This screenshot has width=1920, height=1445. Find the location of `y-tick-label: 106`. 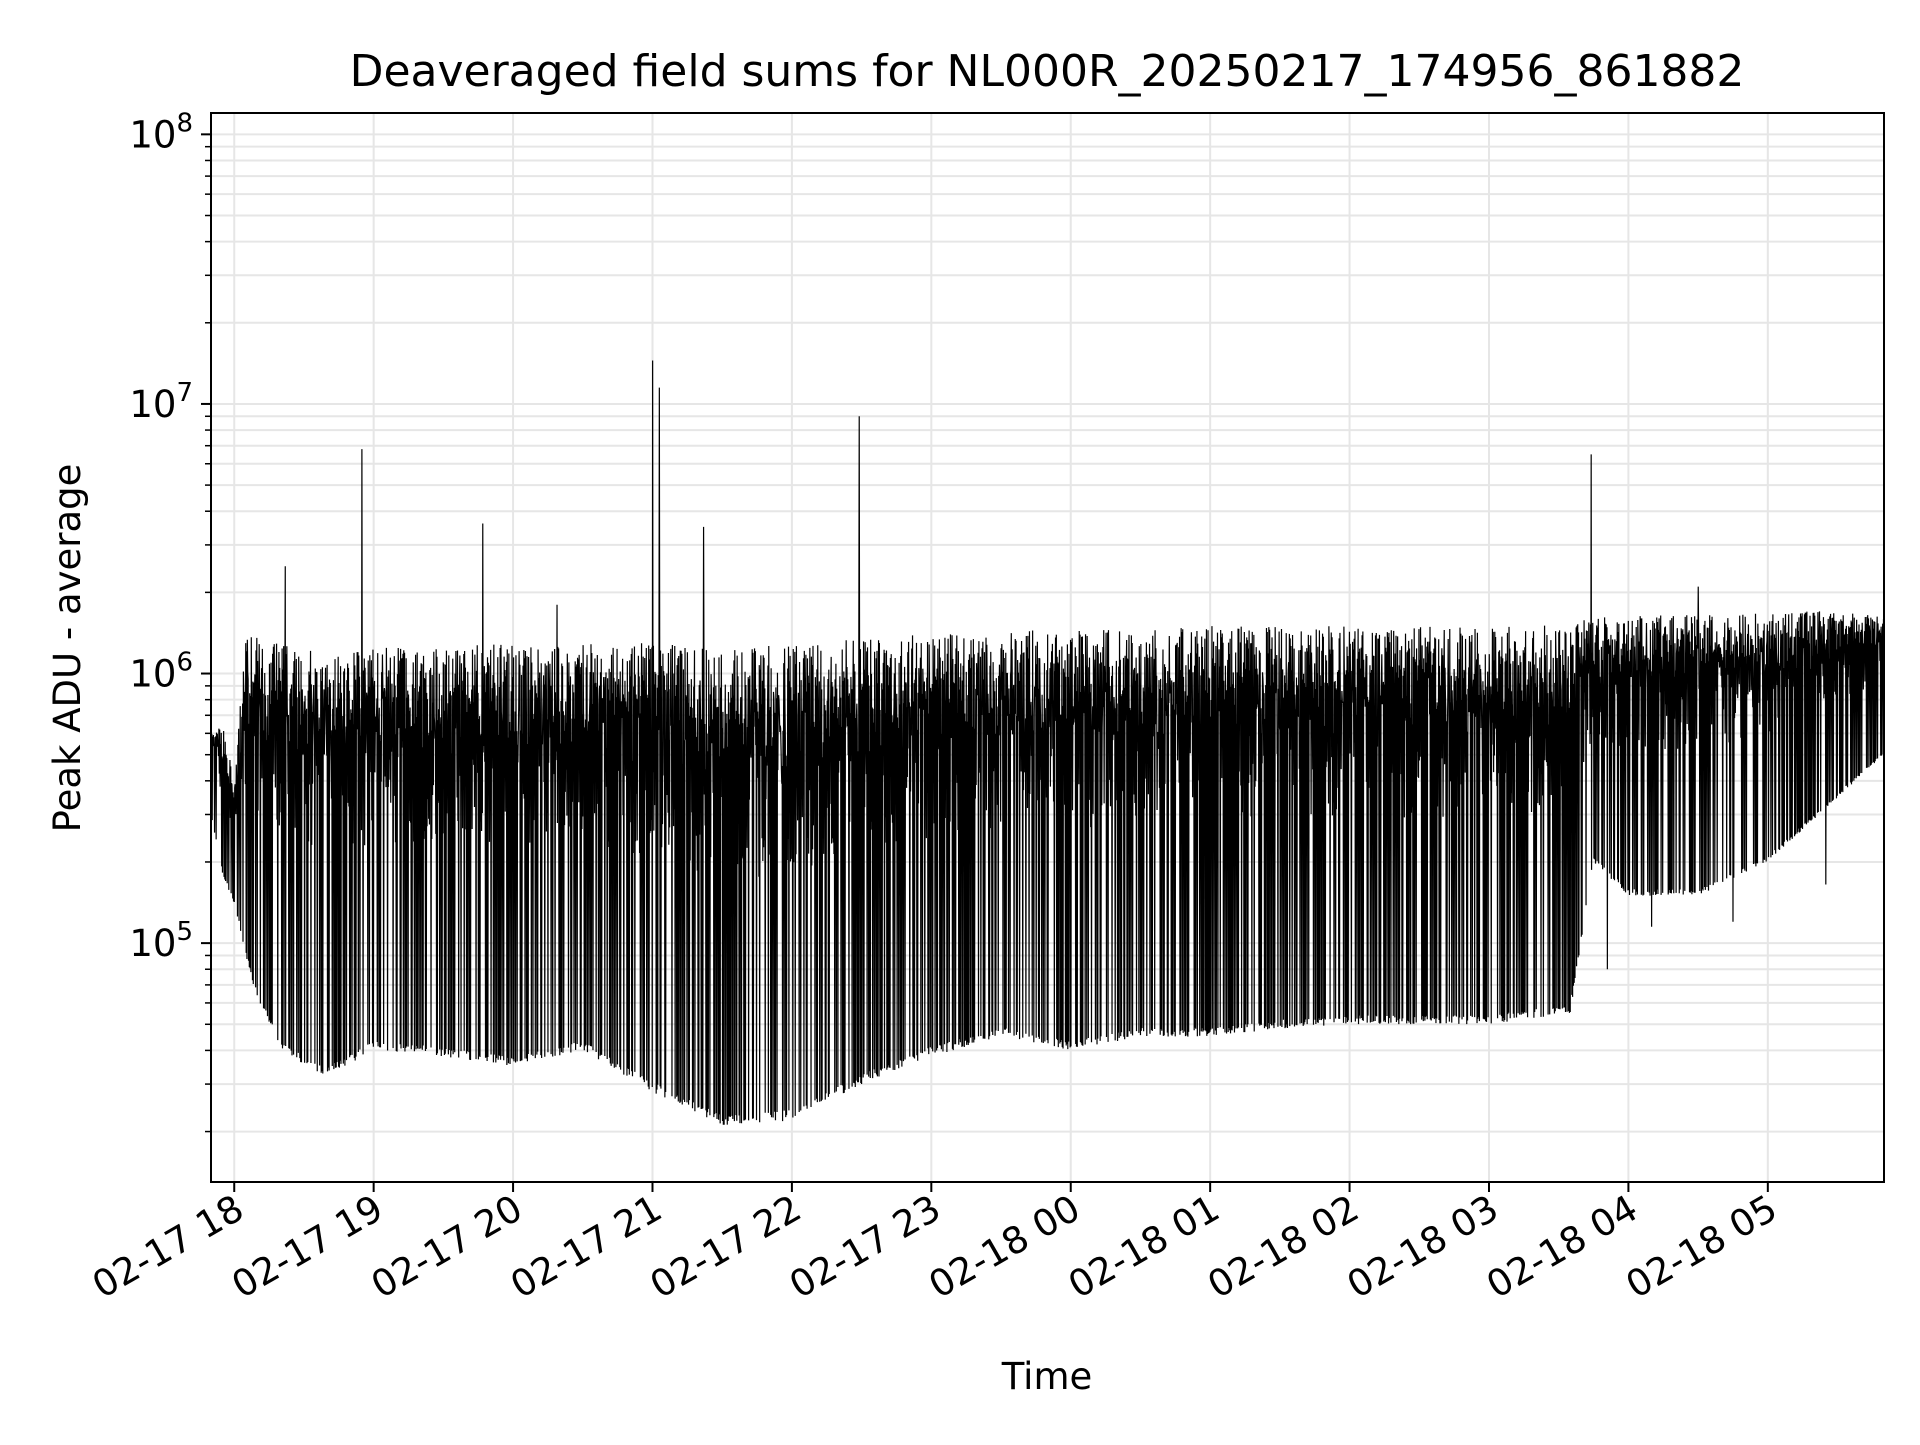

y-tick-label: 106 is located at coordinates (161, 672).